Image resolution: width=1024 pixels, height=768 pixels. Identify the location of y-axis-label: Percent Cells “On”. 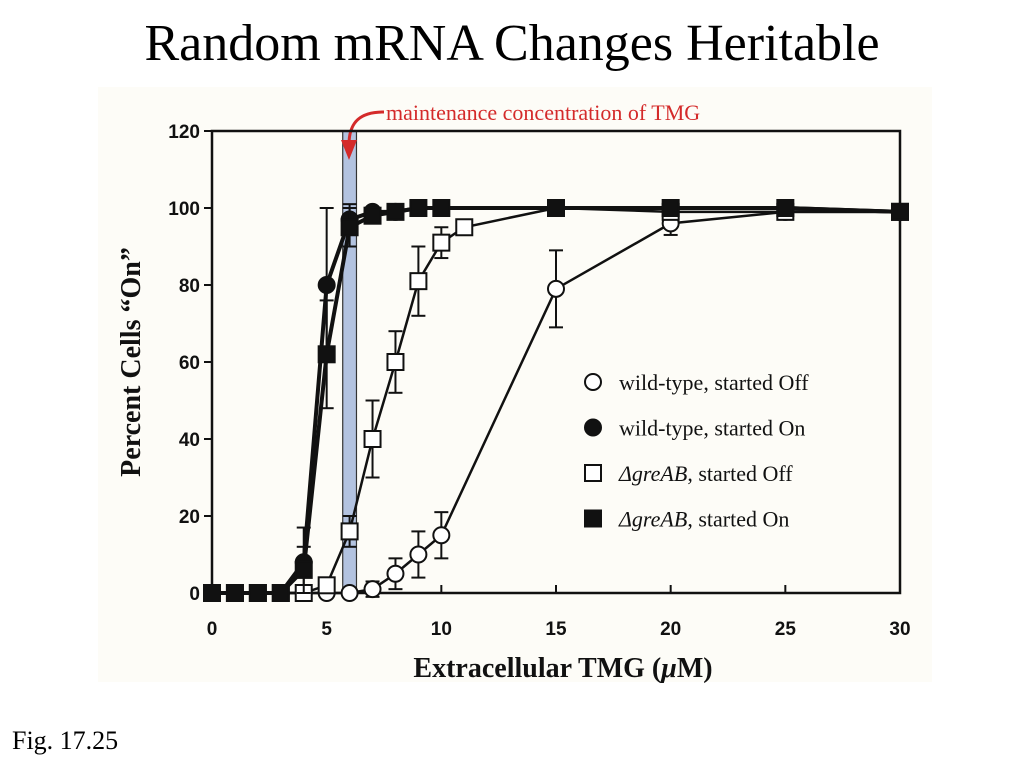
(131, 362).